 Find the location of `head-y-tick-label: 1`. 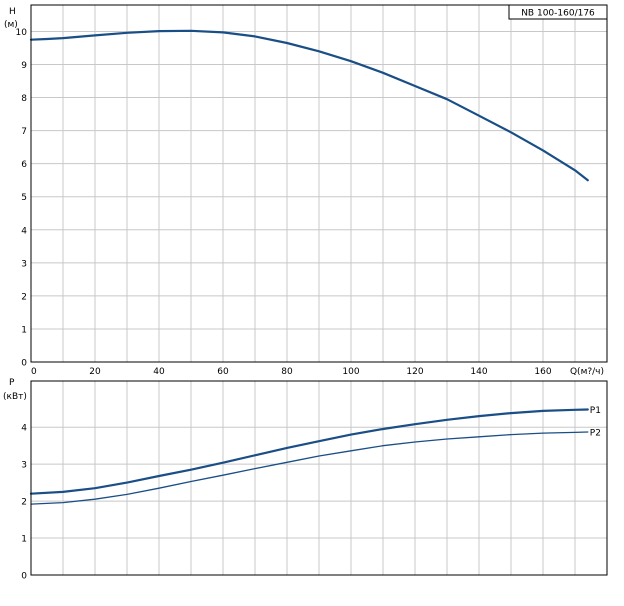

head-y-tick-label: 1 is located at coordinates (24, 330).